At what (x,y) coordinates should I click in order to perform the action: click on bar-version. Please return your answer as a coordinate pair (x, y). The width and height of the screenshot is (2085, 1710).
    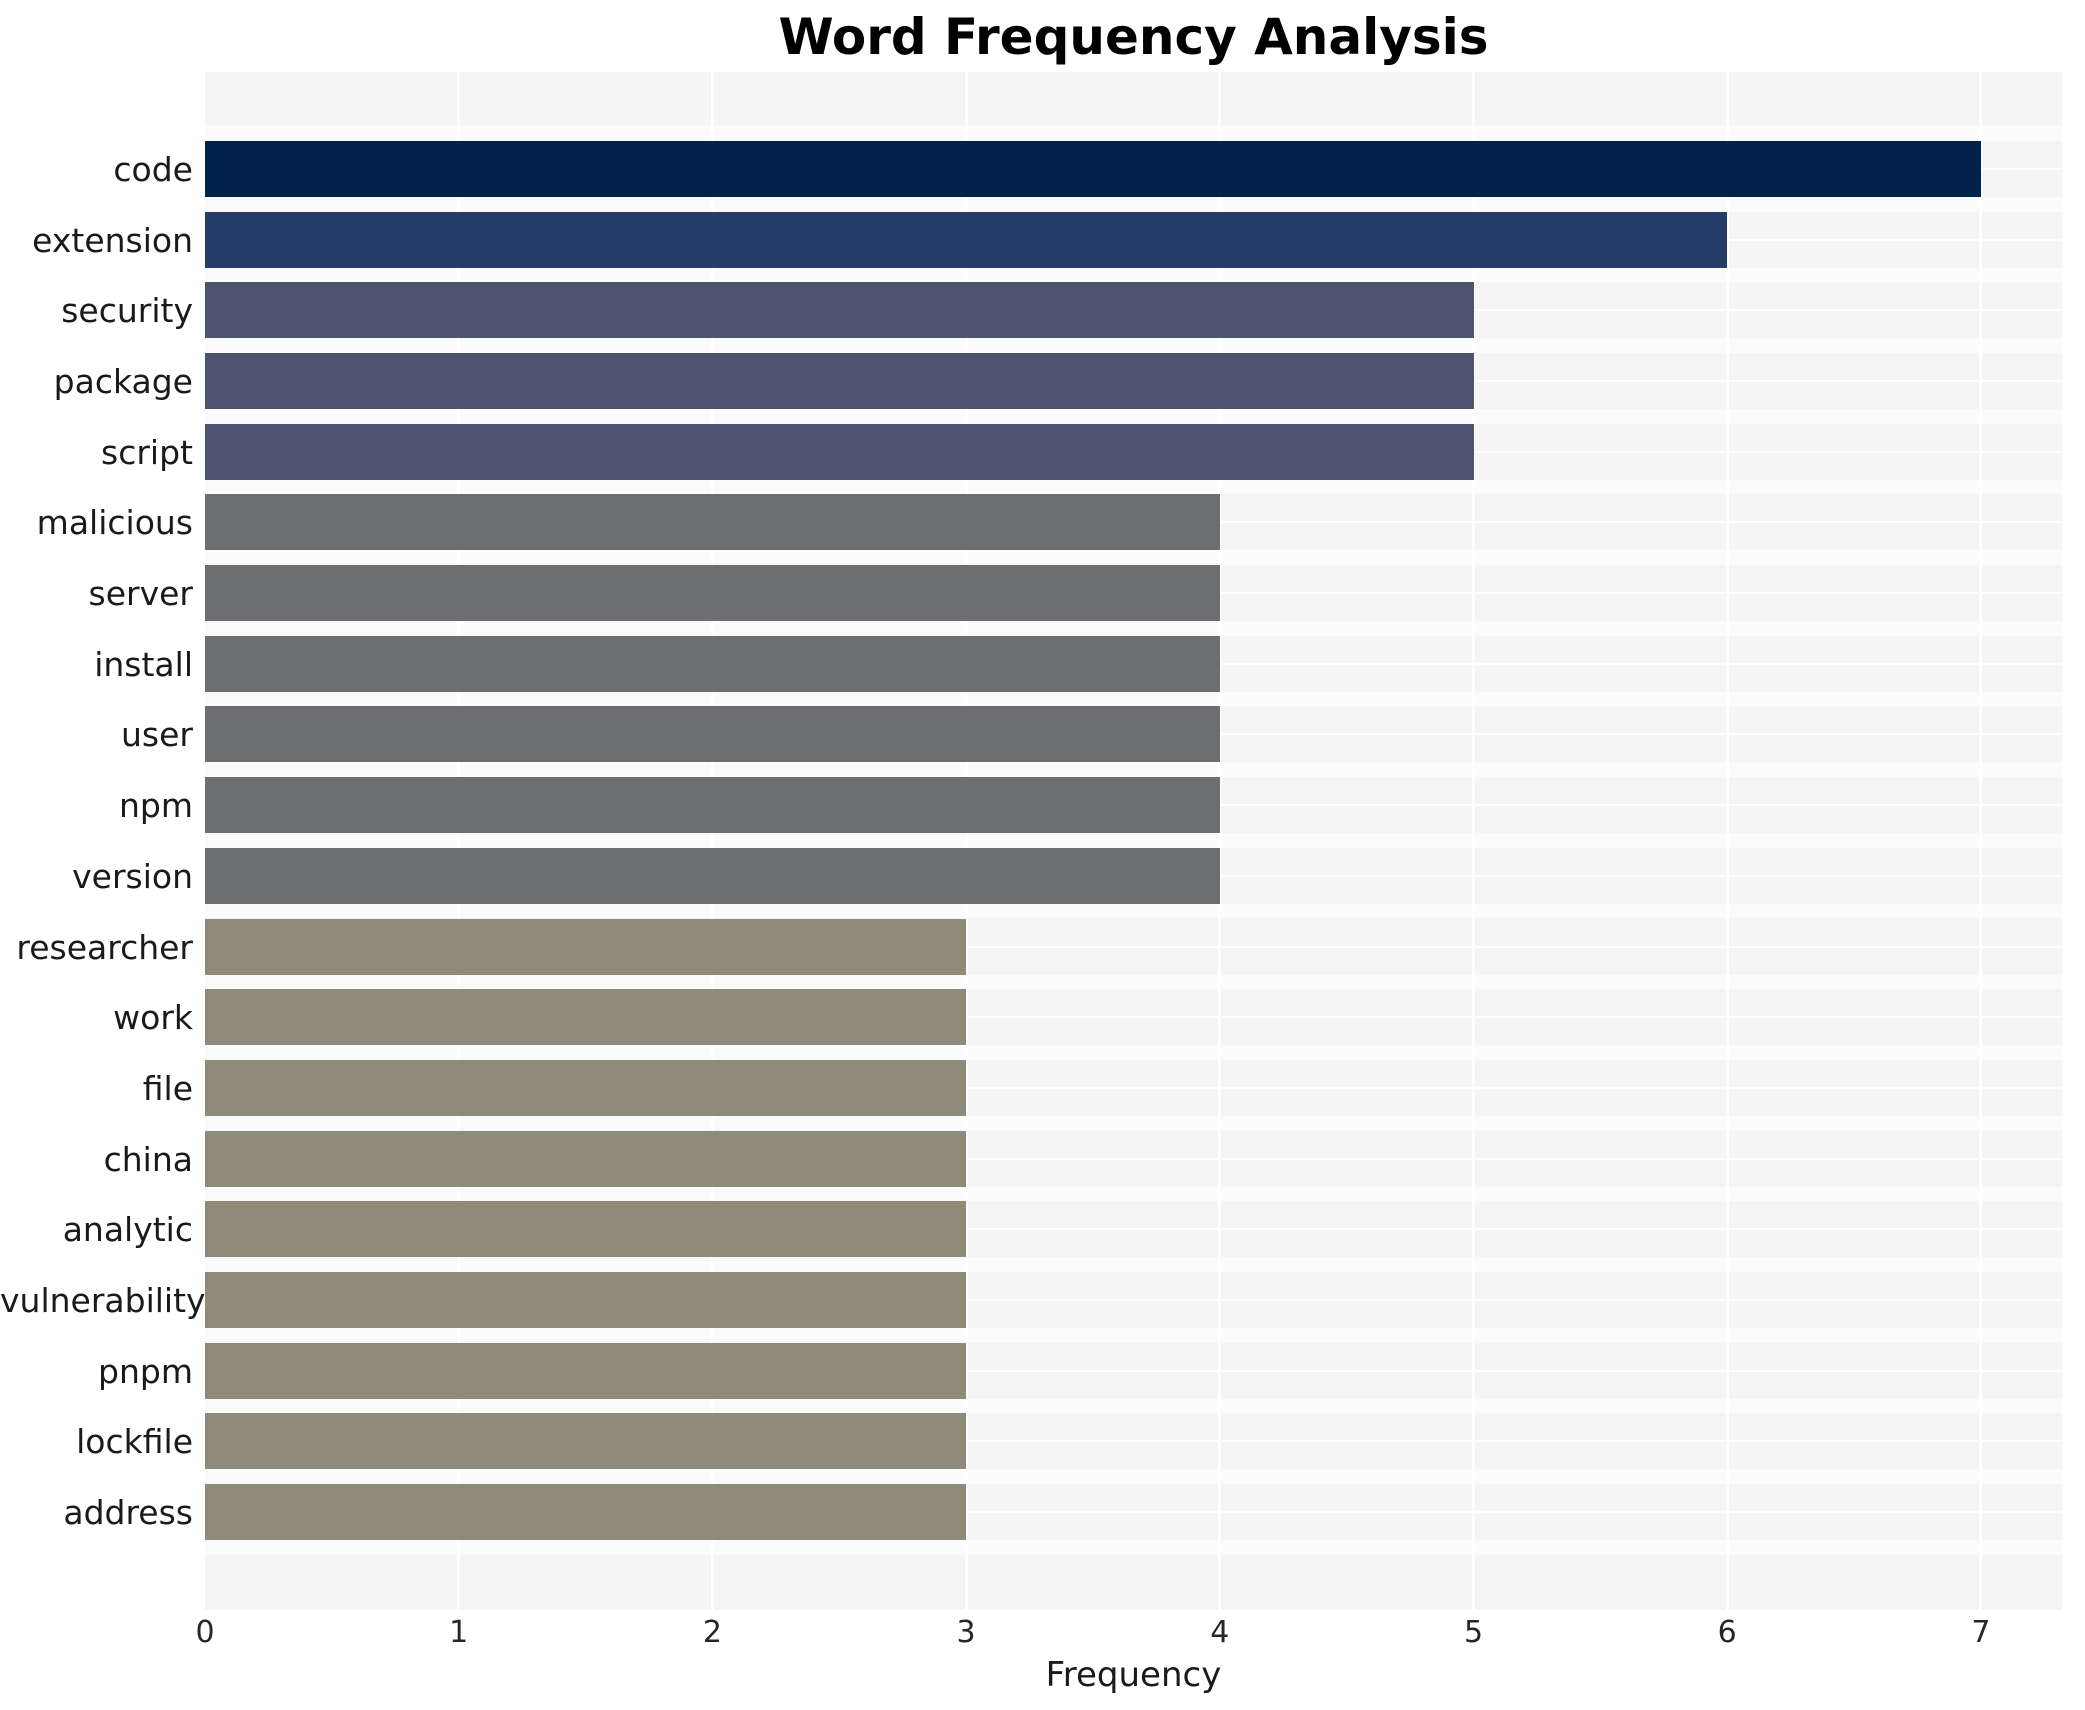
    Looking at the image, I should click on (712, 875).